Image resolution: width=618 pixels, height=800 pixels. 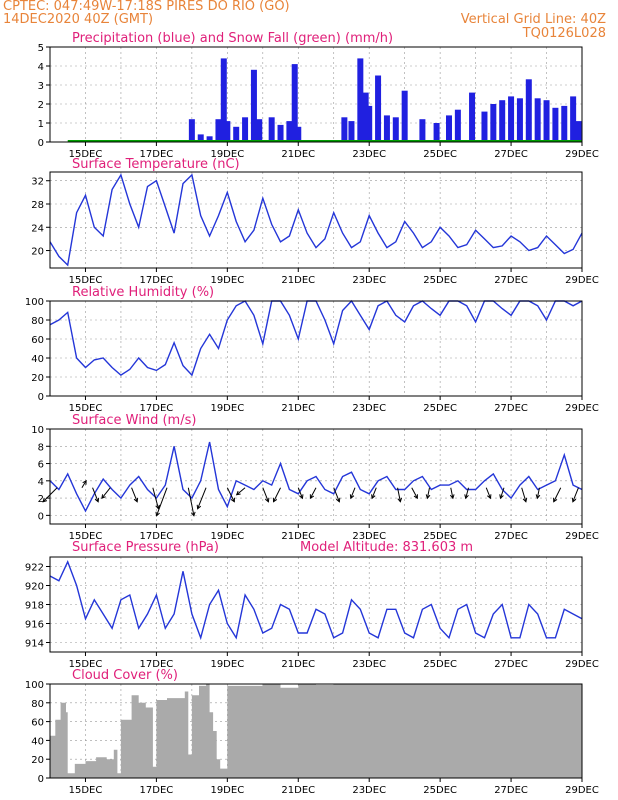 I want to click on xtick-label-precip-0: 15DEC, so click(x=86, y=154).